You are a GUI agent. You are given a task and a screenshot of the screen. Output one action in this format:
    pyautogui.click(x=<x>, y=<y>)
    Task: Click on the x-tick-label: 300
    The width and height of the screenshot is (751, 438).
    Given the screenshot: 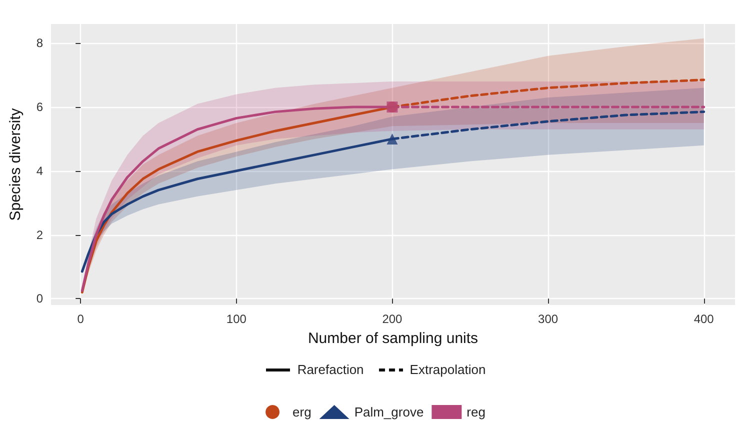 What is the action you would take?
    pyautogui.click(x=548, y=319)
    